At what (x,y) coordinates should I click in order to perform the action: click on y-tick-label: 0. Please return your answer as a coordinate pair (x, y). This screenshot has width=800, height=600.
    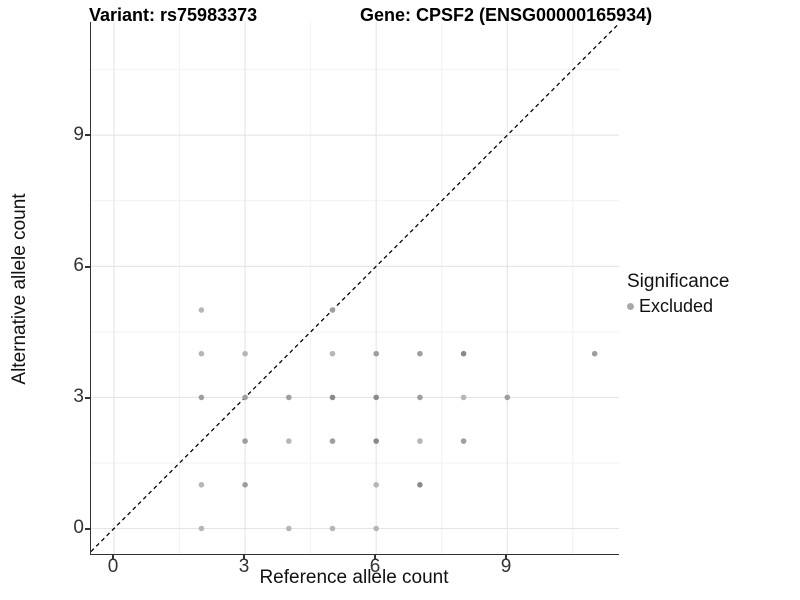
    Looking at the image, I should click on (78, 527).